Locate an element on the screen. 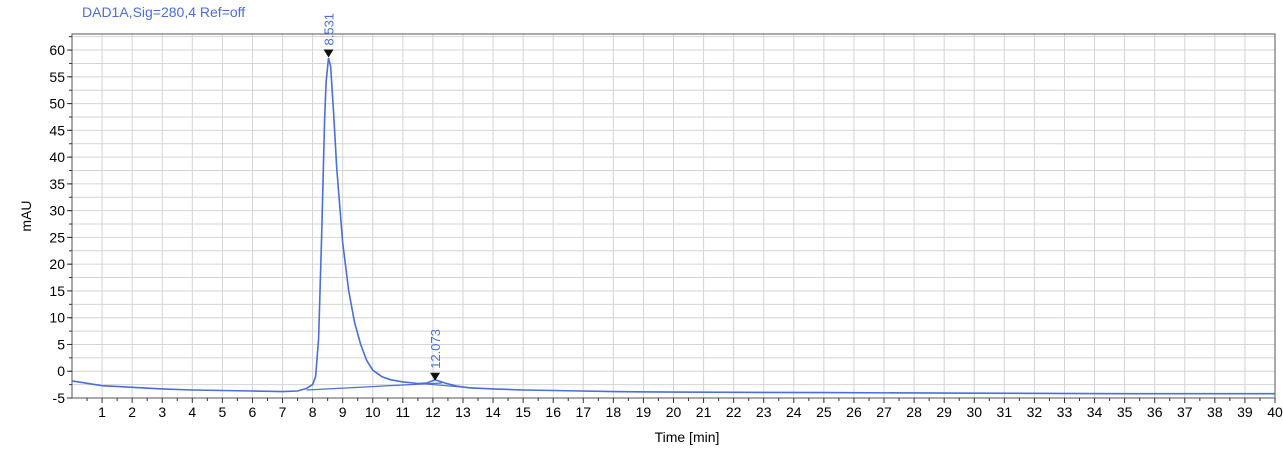 The height and width of the screenshot is (451, 1283). x-tick-label: 17 is located at coordinates (583, 412).